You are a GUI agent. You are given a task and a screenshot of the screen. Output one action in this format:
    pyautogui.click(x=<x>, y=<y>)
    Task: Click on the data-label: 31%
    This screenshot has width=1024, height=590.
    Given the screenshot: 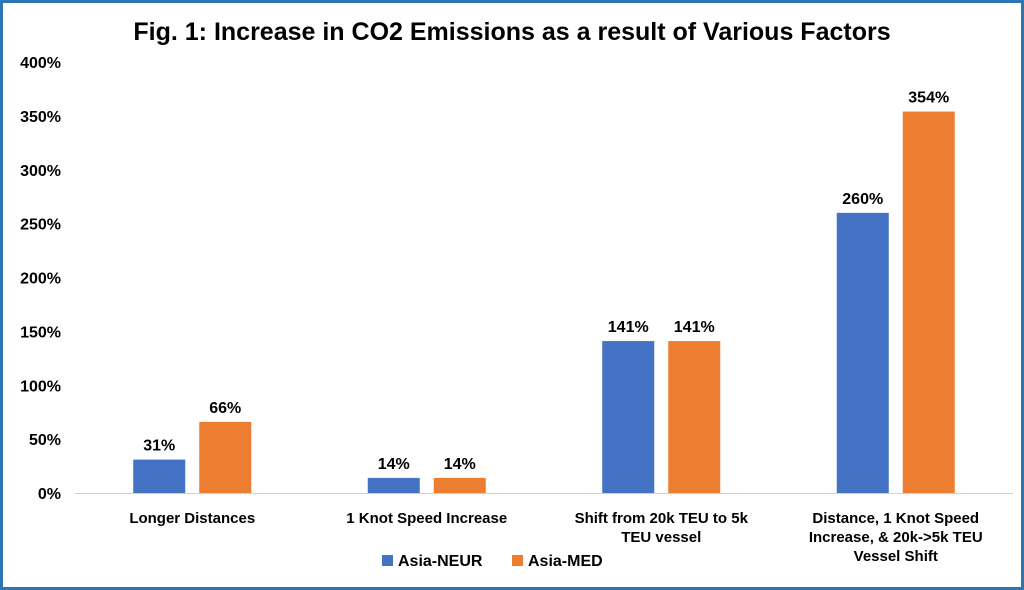 What is the action you would take?
    pyautogui.click(x=159, y=446)
    